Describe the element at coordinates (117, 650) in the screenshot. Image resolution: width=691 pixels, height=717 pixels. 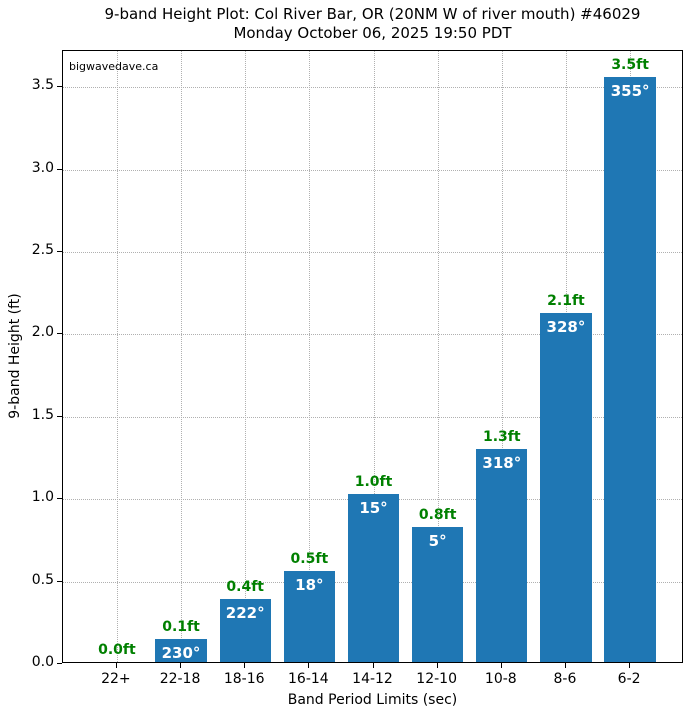
I see `bar-height-label: 0.0ft` at that location.